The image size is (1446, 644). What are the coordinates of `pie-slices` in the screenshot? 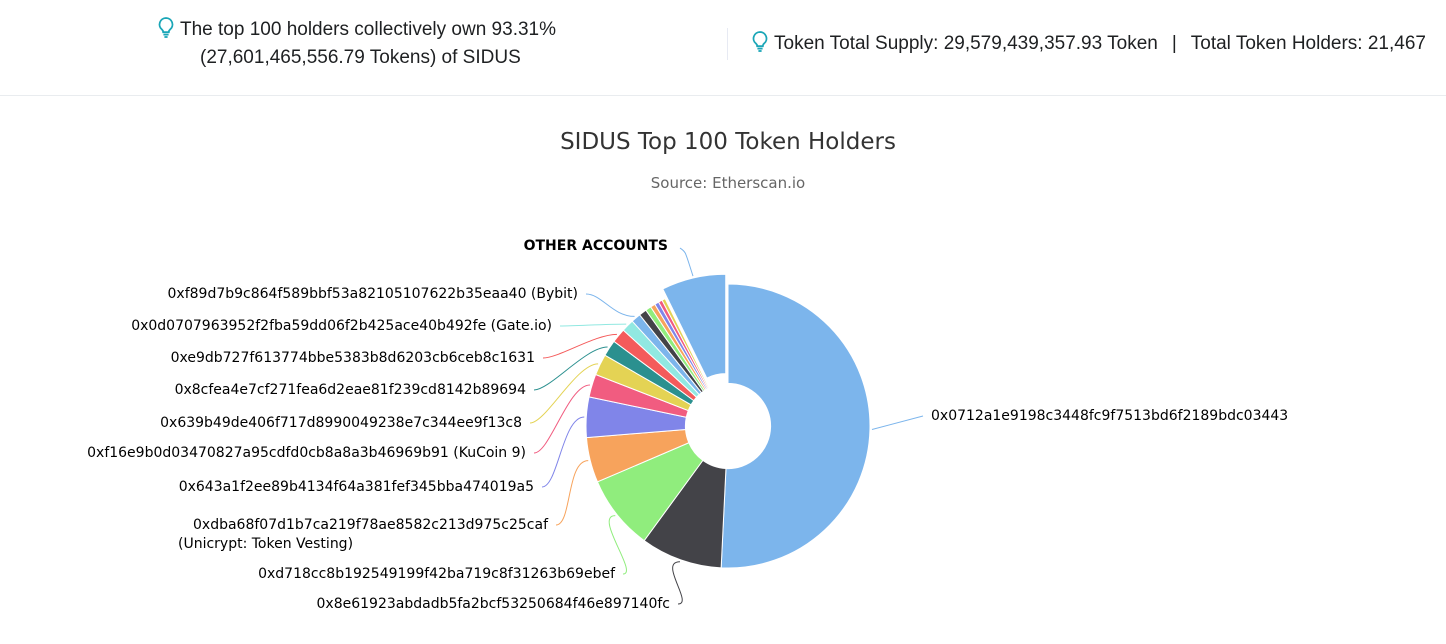 It's located at (728, 421).